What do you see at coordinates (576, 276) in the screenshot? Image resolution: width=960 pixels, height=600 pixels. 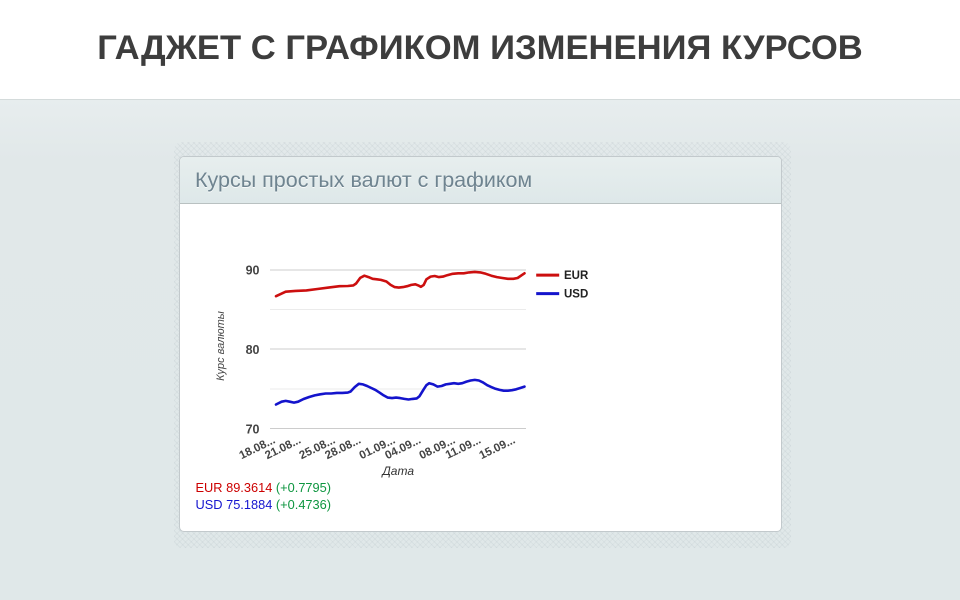 I see `svg-text: EUR` at bounding box center [576, 276].